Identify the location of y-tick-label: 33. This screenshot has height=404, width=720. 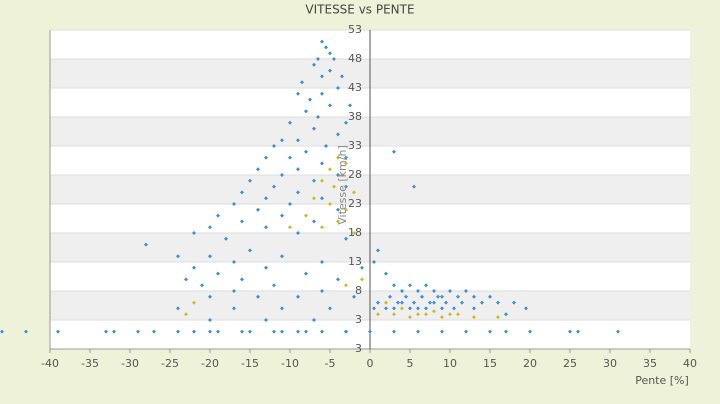
(355, 145).